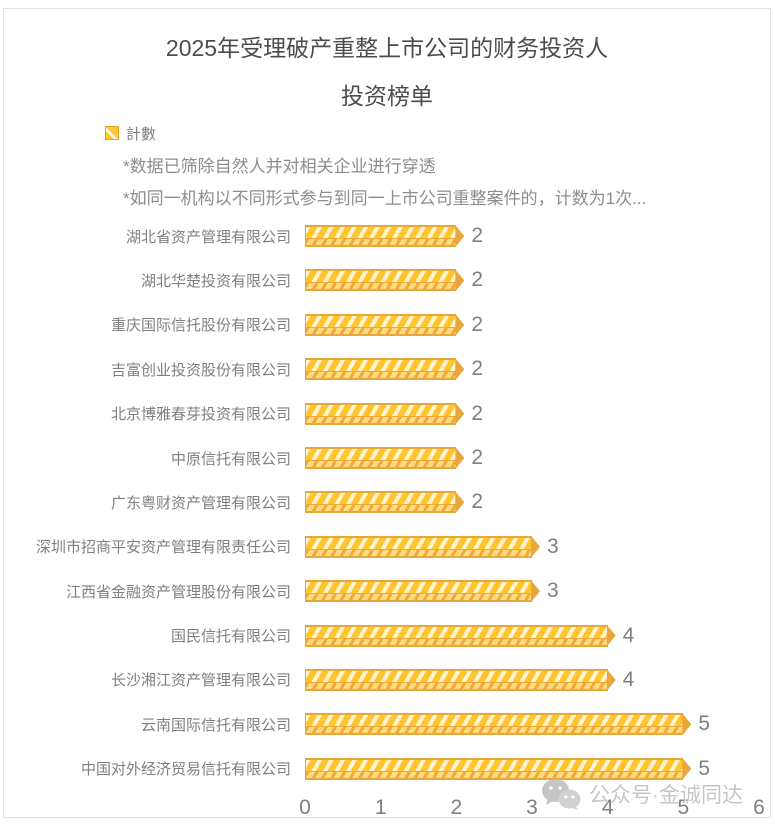  I want to click on bar-row: 重庆国际信托股份有限公司 2, so click(387, 325).